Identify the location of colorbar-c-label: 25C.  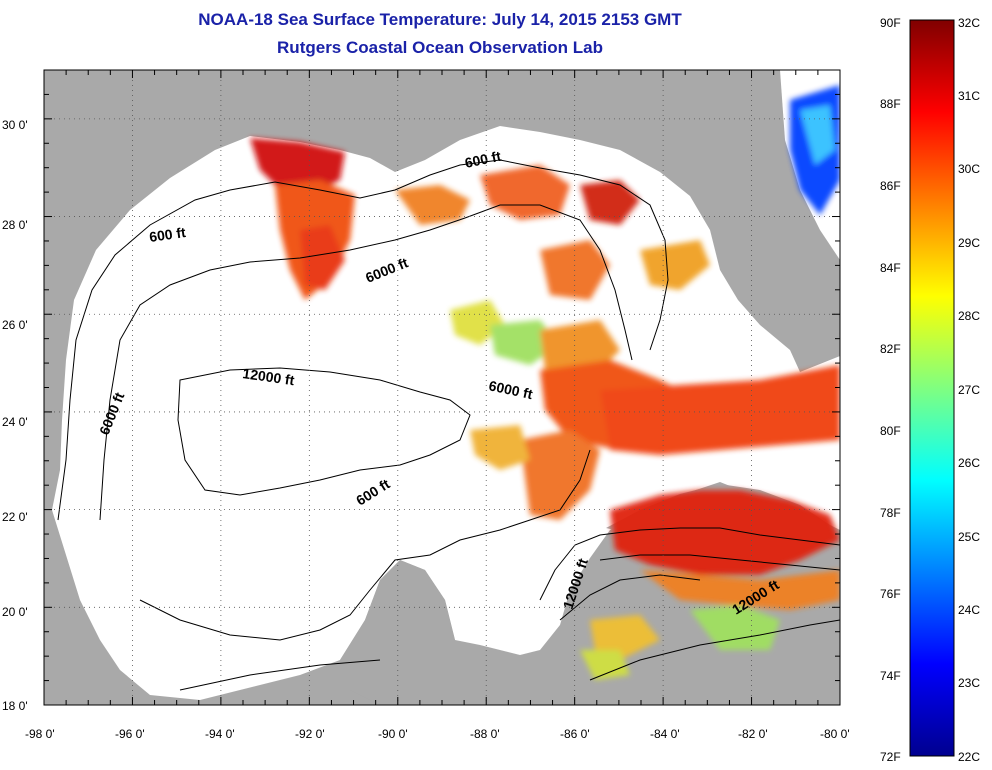
(969, 537).